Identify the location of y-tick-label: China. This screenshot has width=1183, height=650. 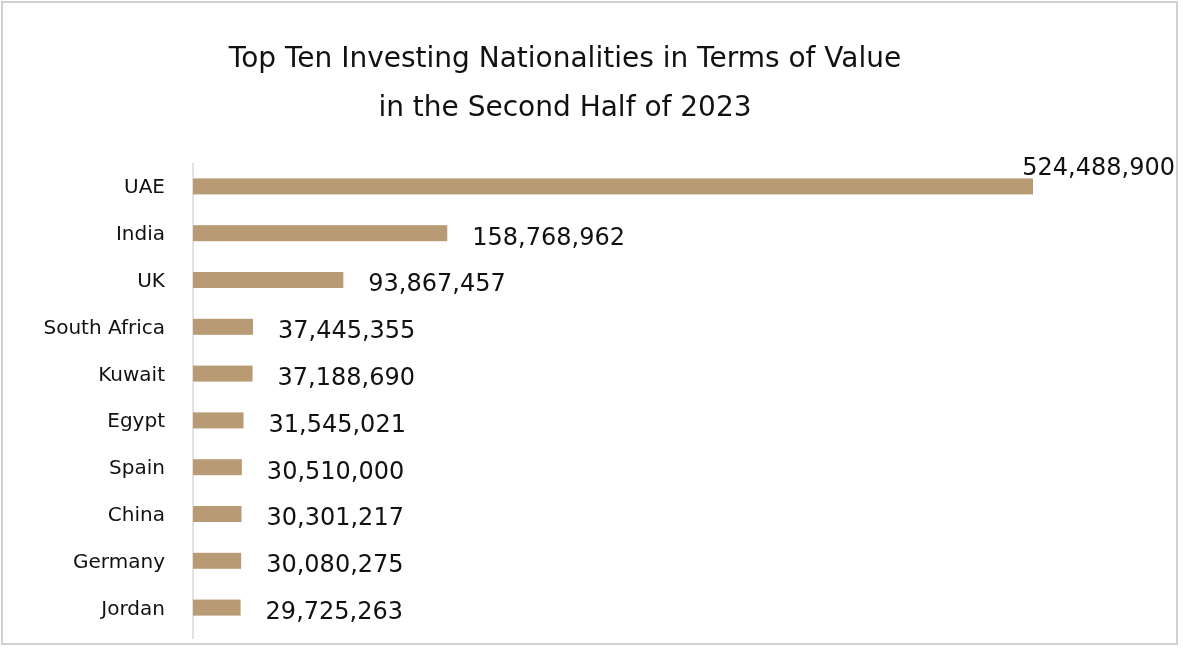
(136, 514).